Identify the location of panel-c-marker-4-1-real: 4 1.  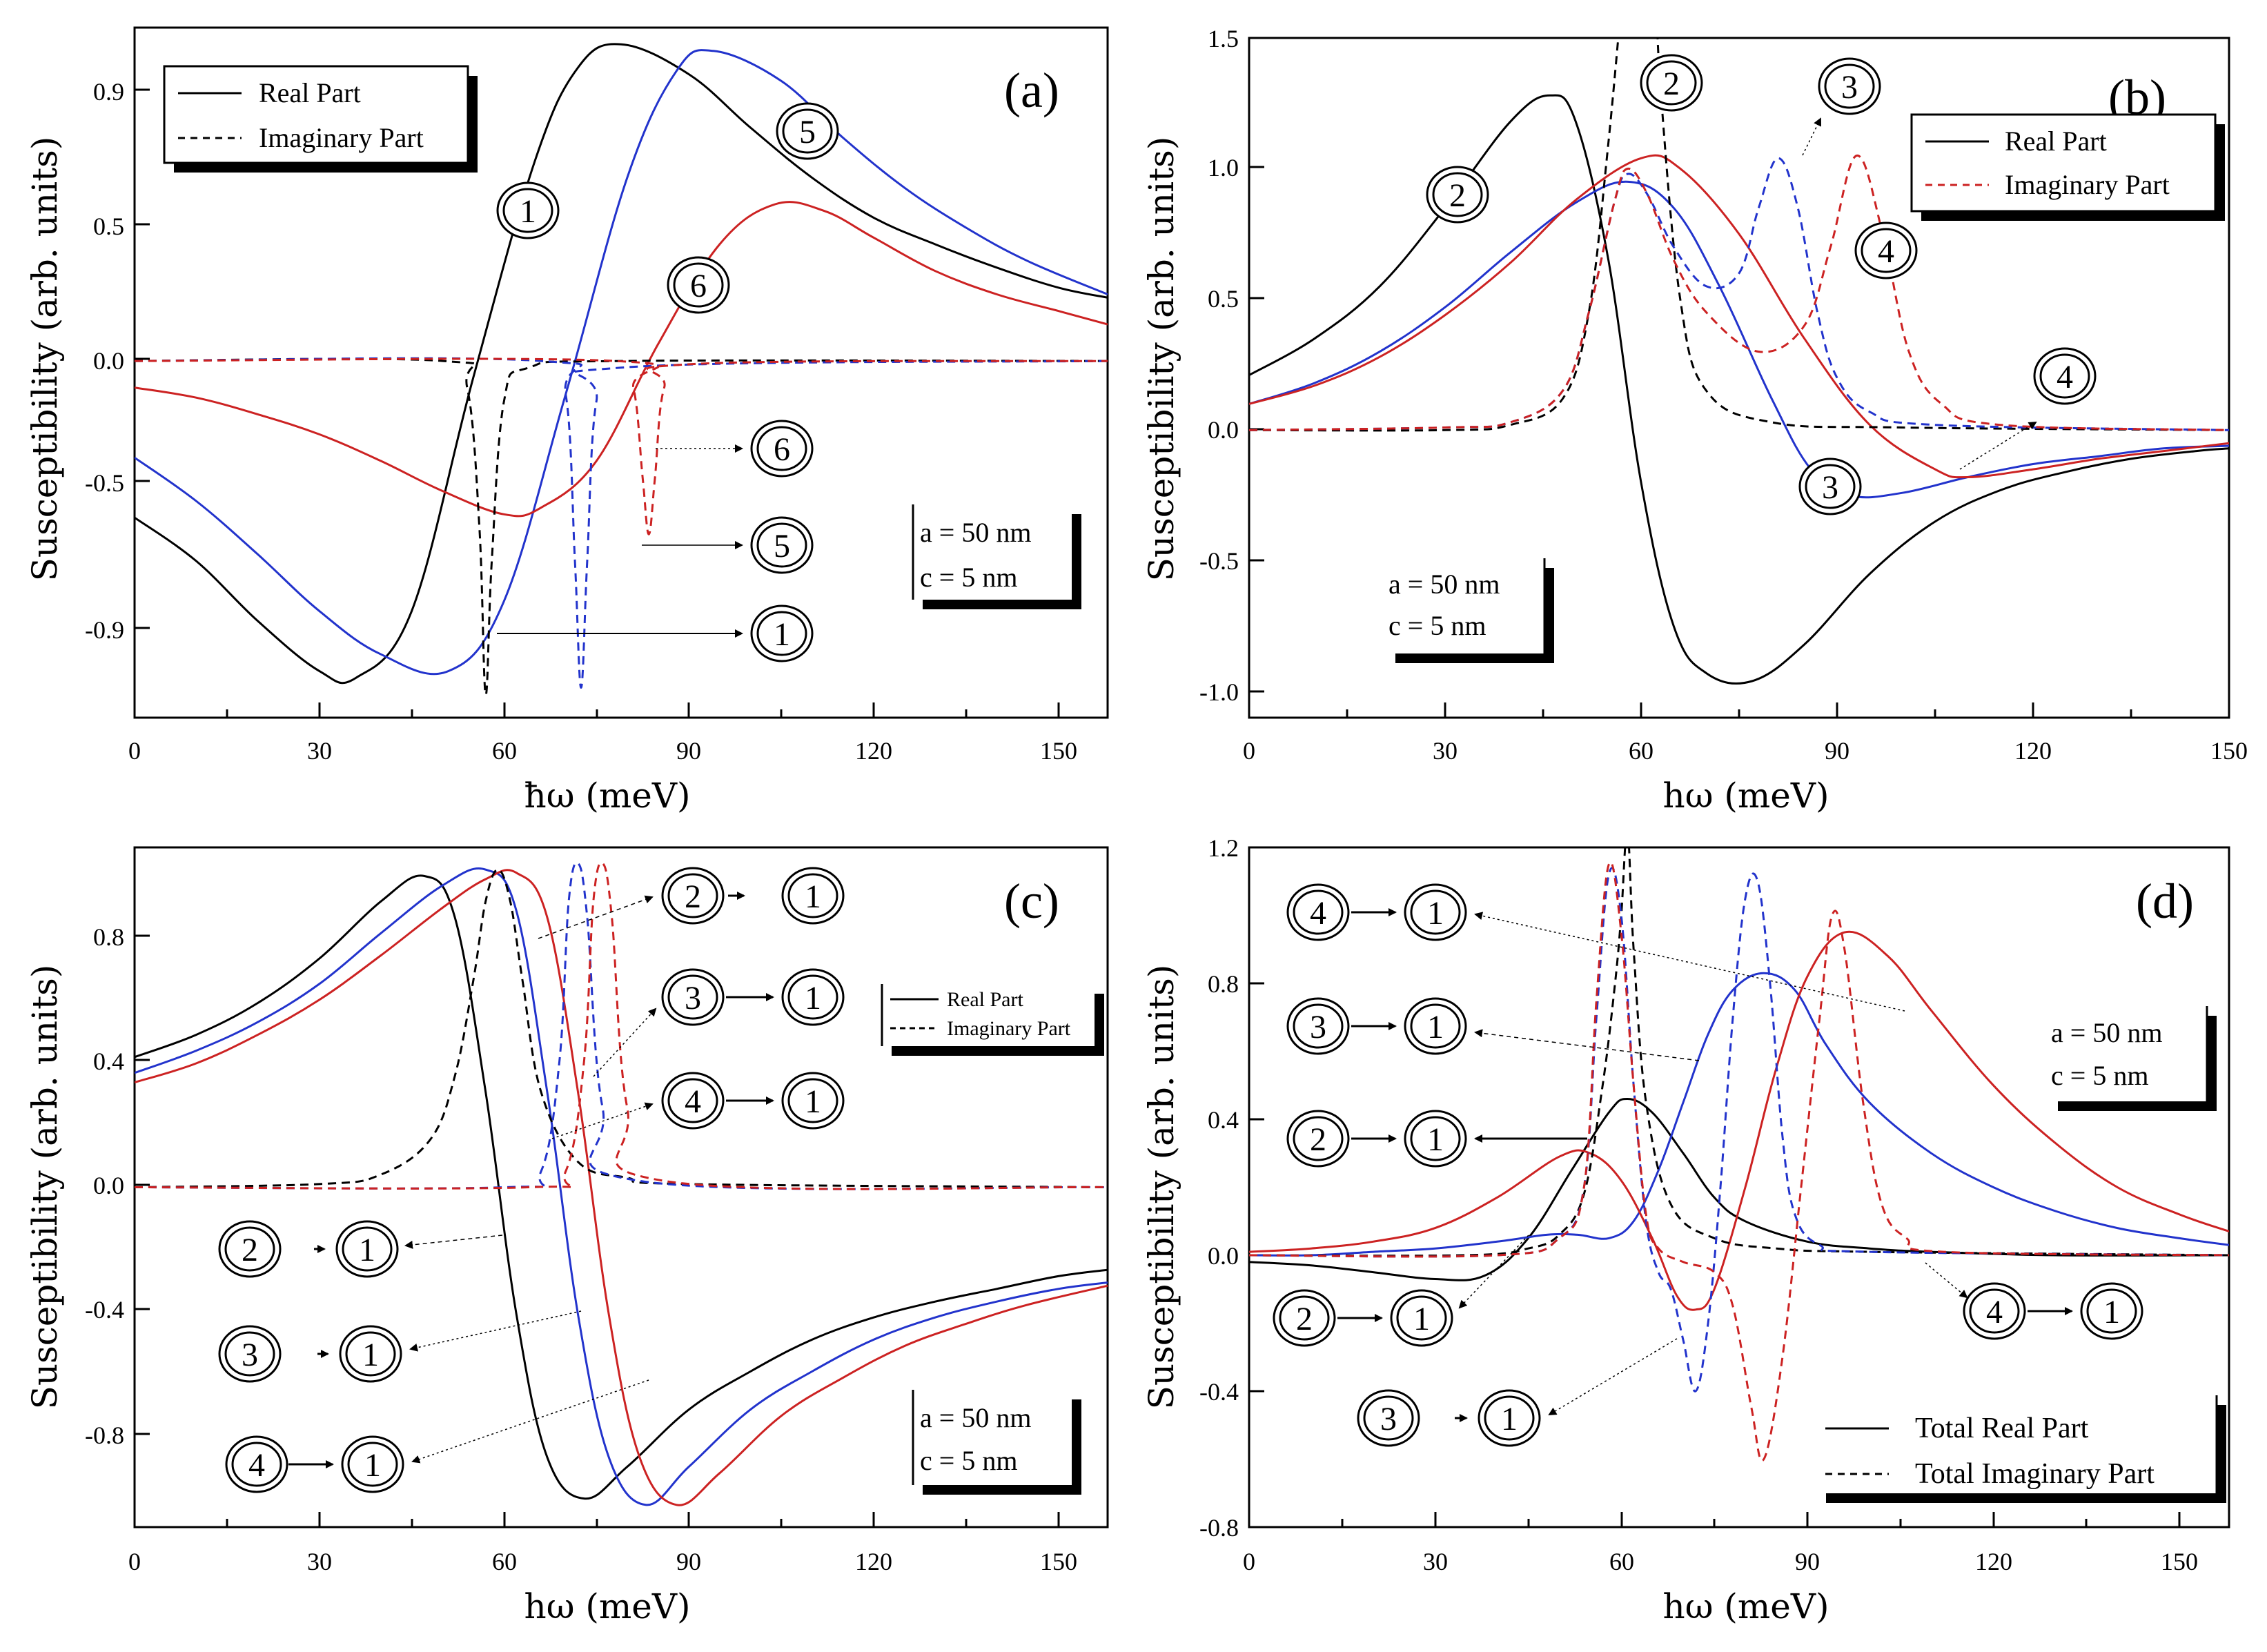
(314, 1464).